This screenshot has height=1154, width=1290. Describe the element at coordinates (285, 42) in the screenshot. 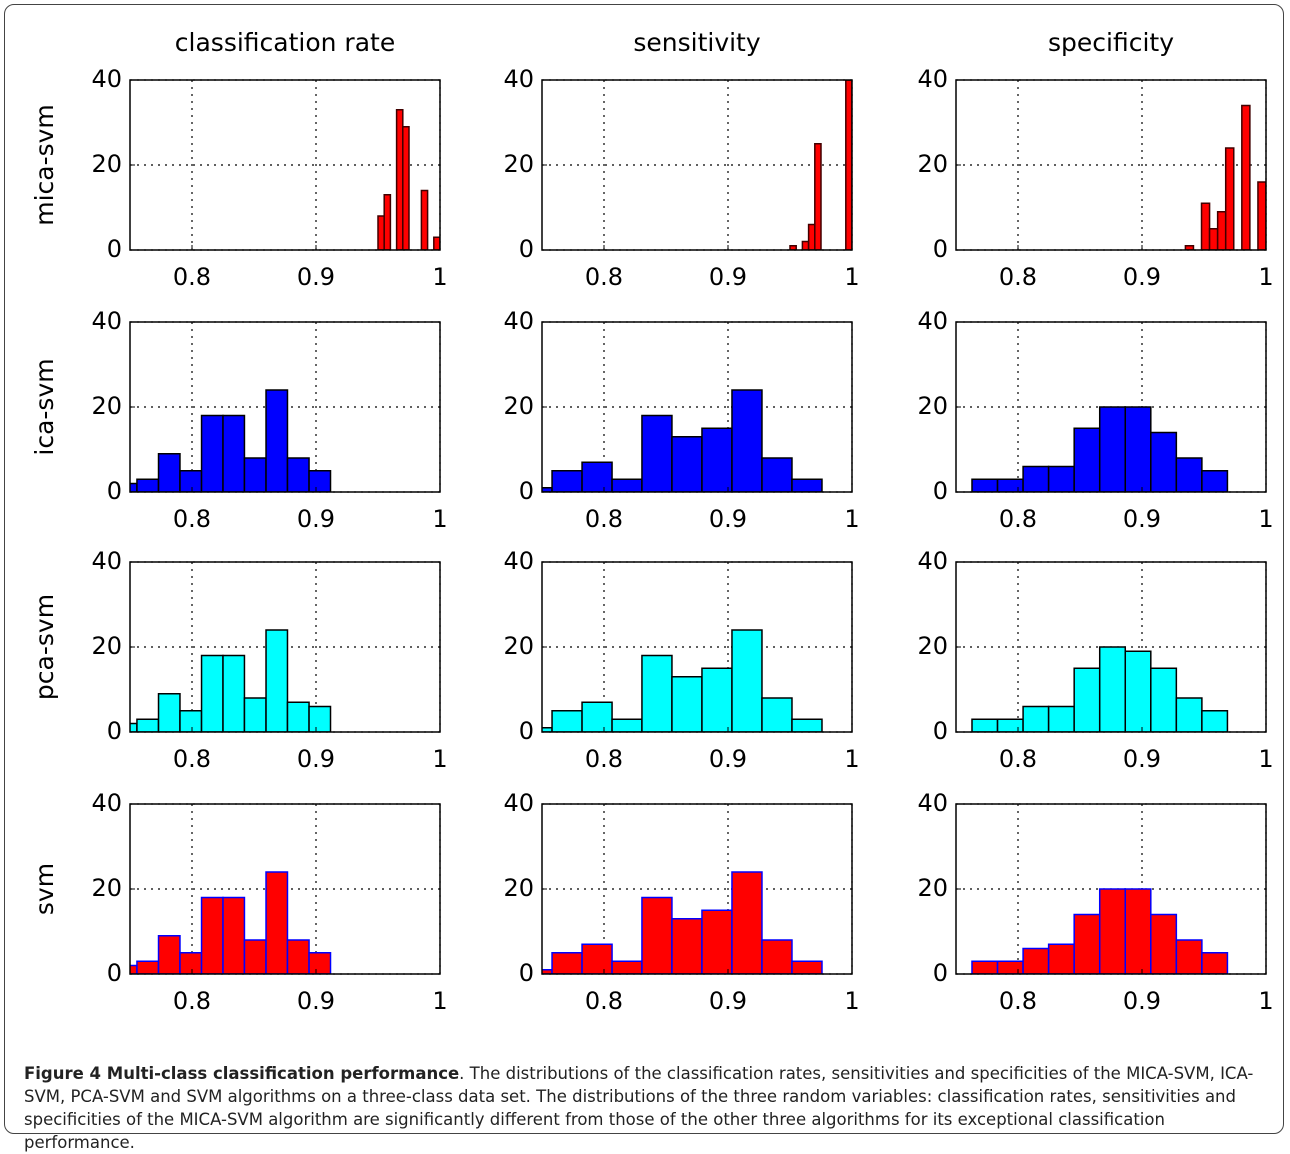

I see `column-title: classification rate` at that location.